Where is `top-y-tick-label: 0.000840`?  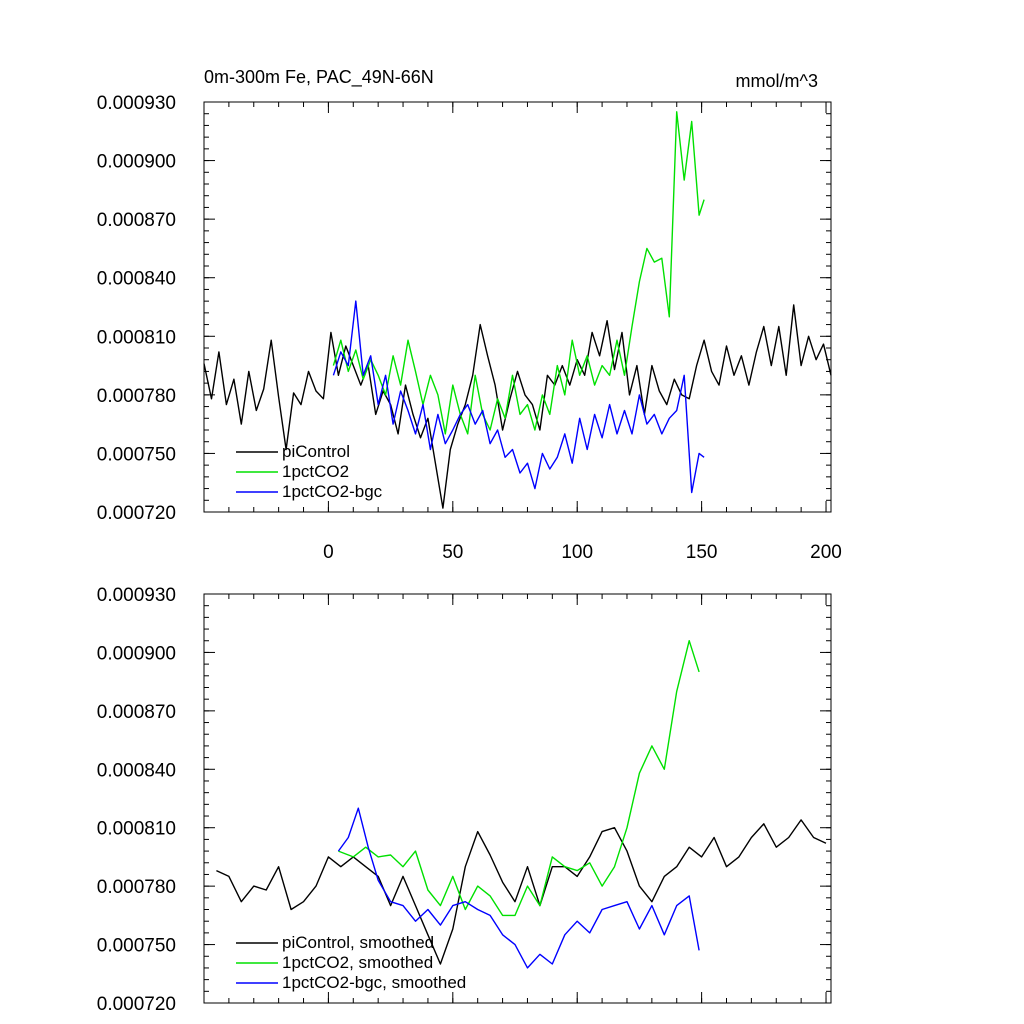
top-y-tick-label: 0.000840 is located at coordinates (136, 279).